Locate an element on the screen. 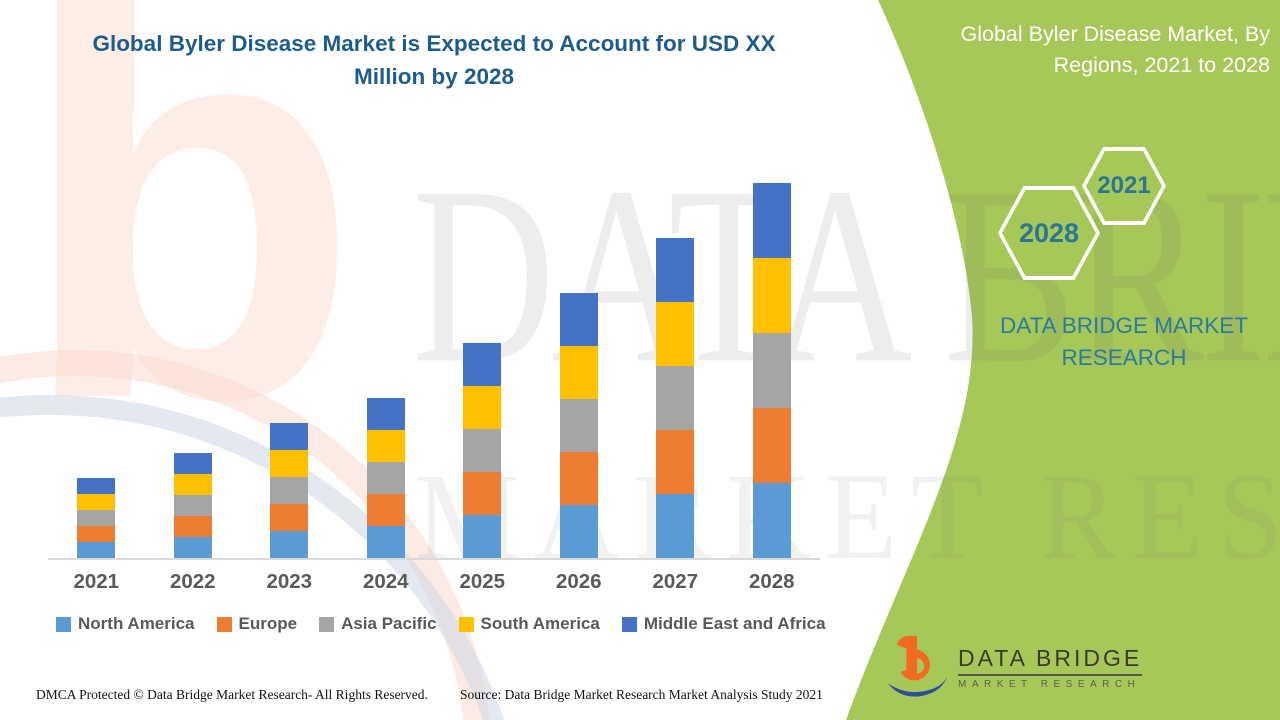 The image size is (1280, 720). x-tick: 2022 is located at coordinates (192, 581).